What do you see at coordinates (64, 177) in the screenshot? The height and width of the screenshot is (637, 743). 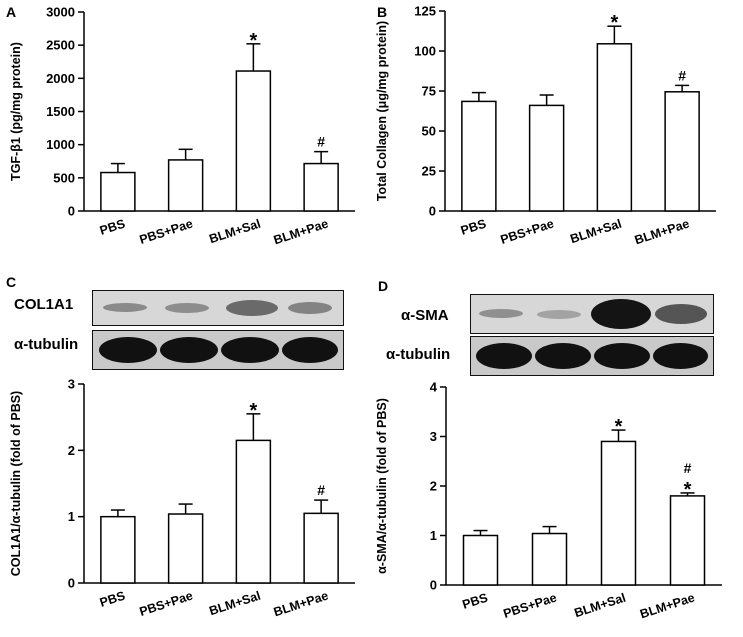 I see `y-tick-label: 500` at bounding box center [64, 177].